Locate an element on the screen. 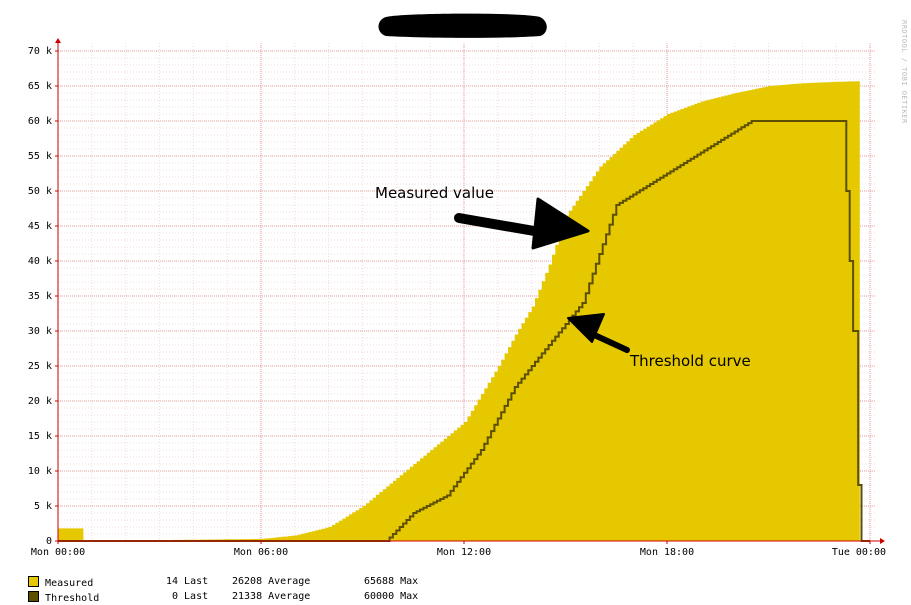 This screenshot has height=605, width=911. x-tick-label: Mon 12:00 is located at coordinates (464, 552).